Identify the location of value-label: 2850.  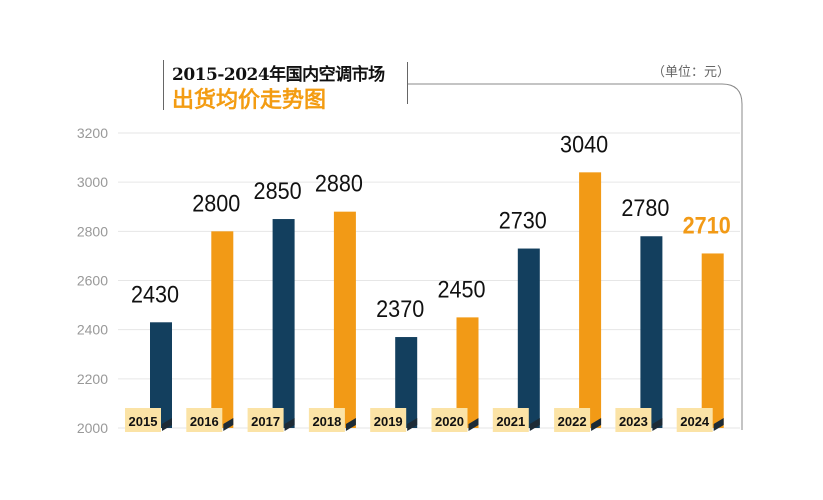
(278, 190).